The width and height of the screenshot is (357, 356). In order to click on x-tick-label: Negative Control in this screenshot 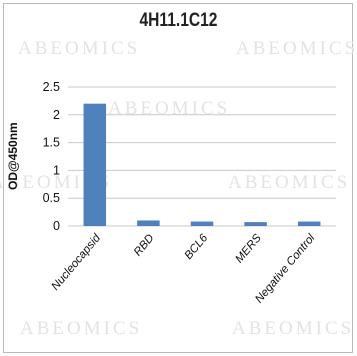, I will do `click(285, 269)`.